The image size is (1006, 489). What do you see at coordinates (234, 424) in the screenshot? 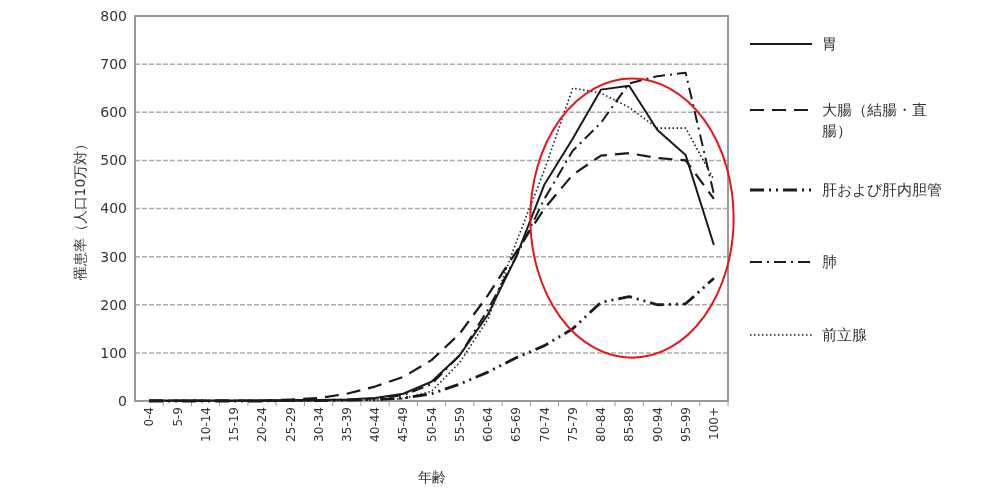
I see `x-tick-label: 15-19` at bounding box center [234, 424].